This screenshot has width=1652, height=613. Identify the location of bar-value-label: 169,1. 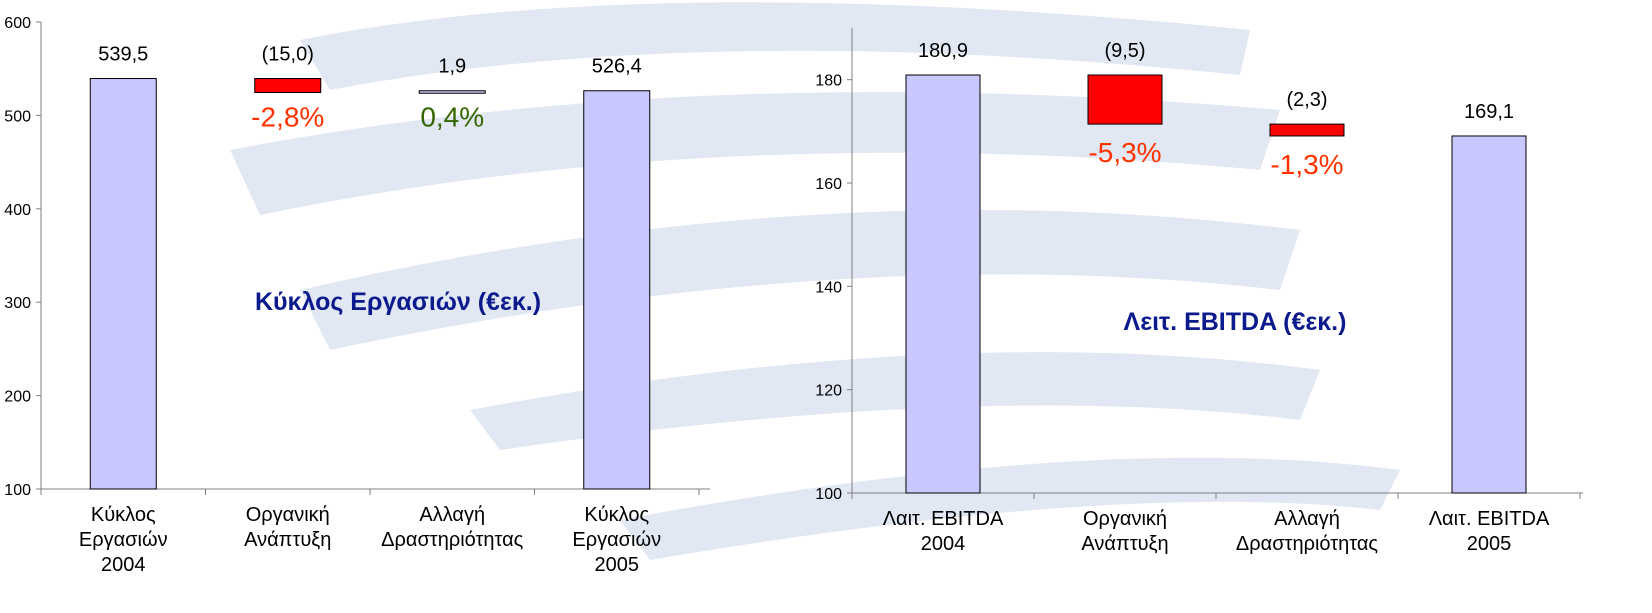
(1489, 112).